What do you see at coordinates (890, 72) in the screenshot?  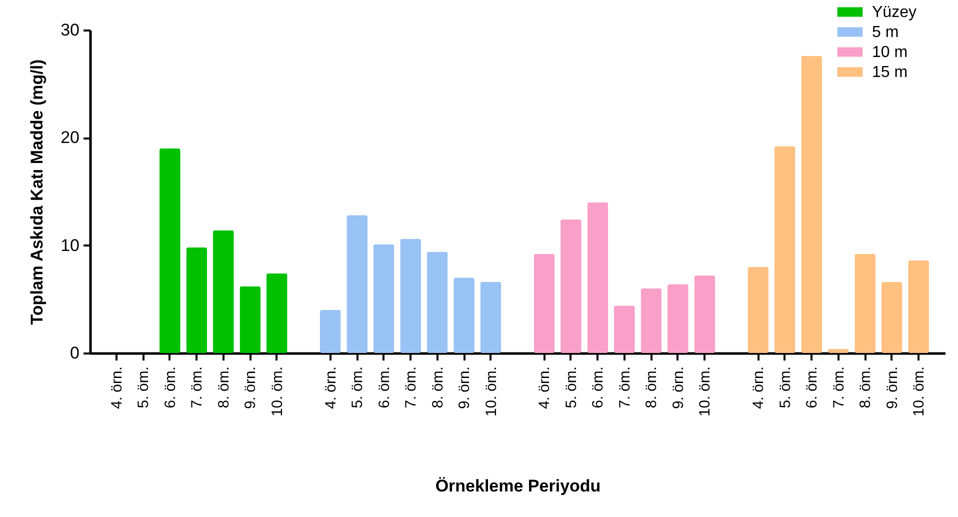 I see `legend-label: 15 m` at bounding box center [890, 72].